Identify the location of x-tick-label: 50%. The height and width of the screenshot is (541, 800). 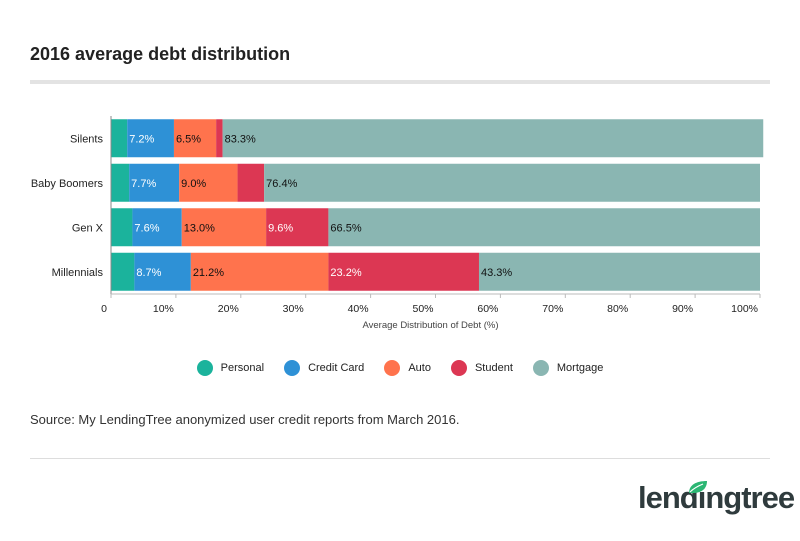
(422, 309).